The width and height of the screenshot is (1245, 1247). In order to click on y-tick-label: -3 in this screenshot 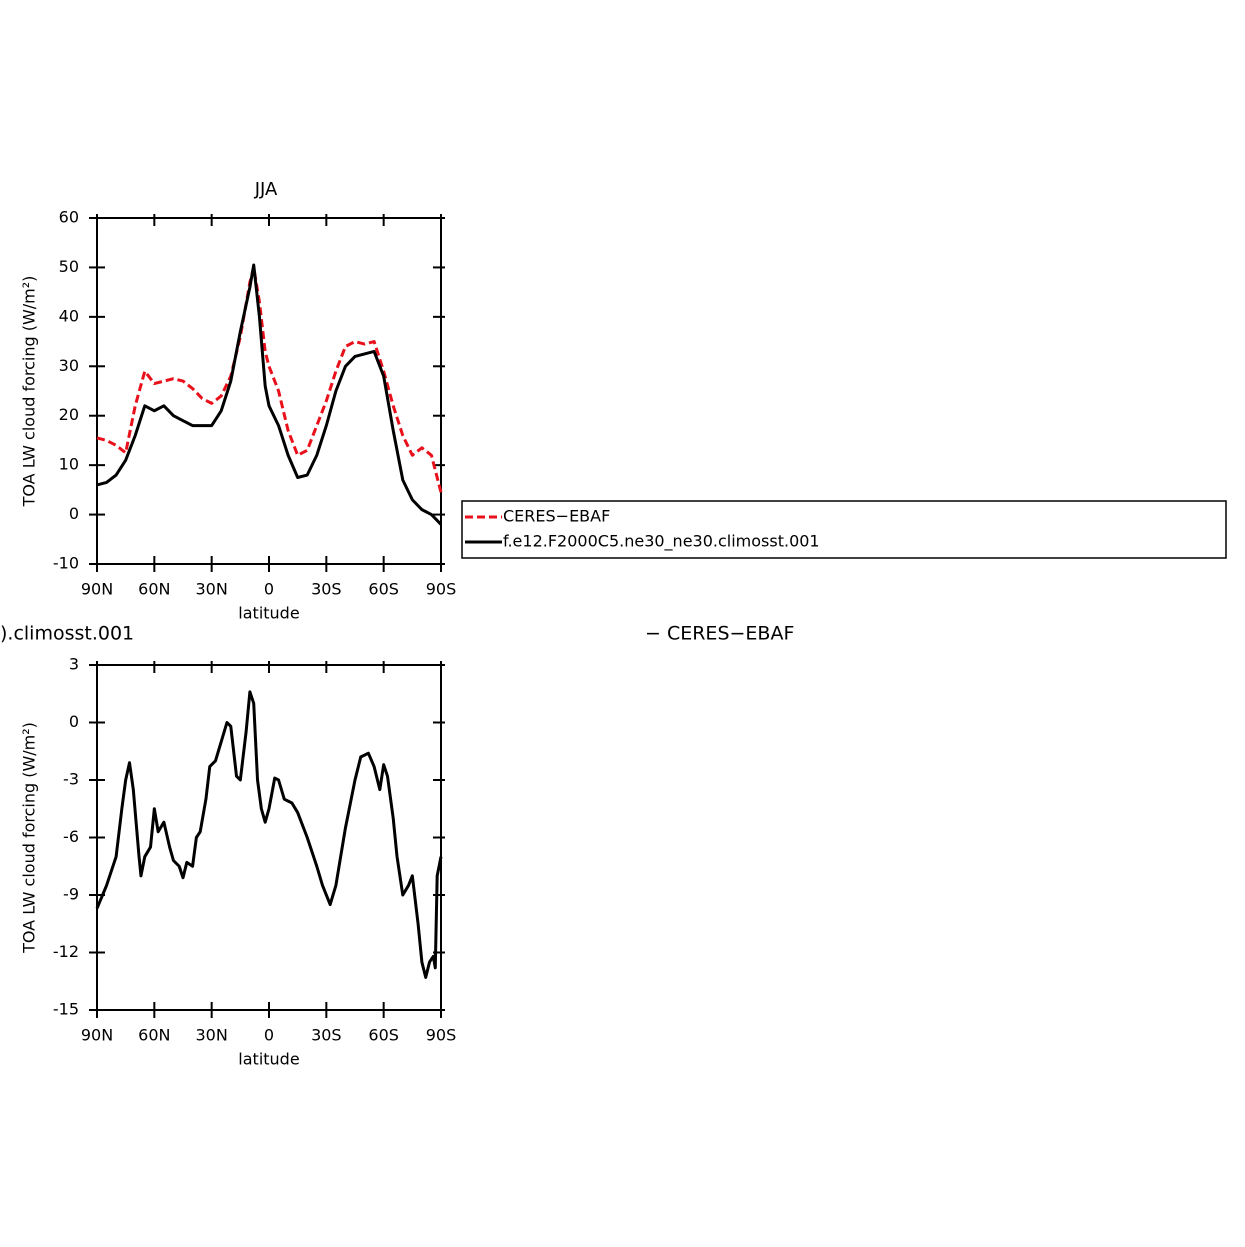, I will do `click(71, 779)`.